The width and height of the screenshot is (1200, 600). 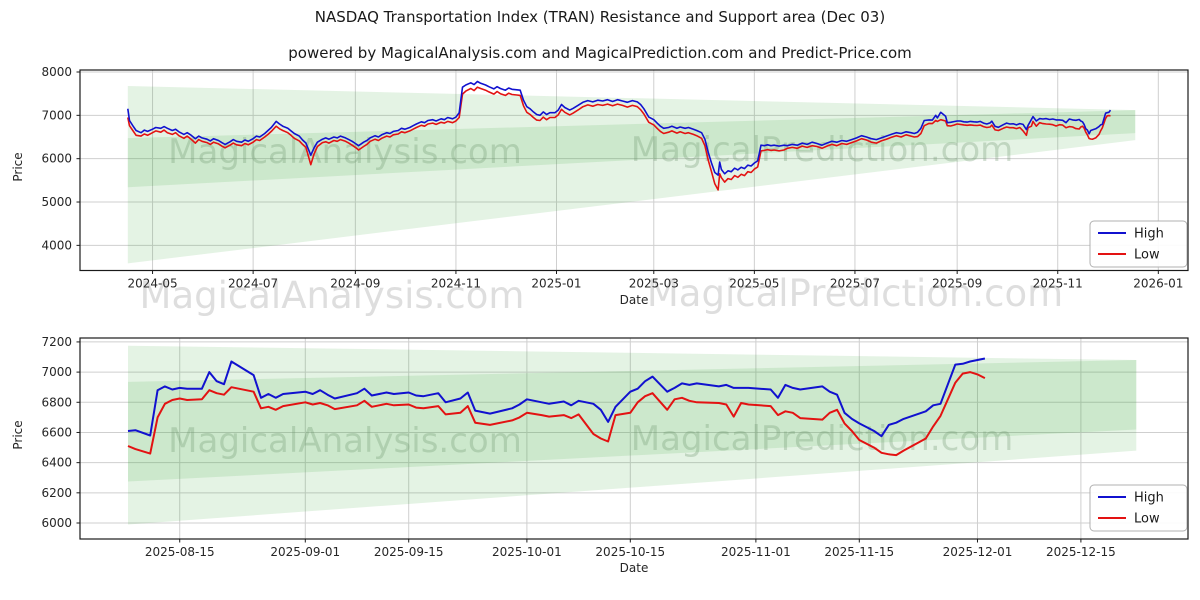 What do you see at coordinates (355, 284) in the screenshot?
I see `main-chart-x-tick-label: 2024-09` at bounding box center [355, 284].